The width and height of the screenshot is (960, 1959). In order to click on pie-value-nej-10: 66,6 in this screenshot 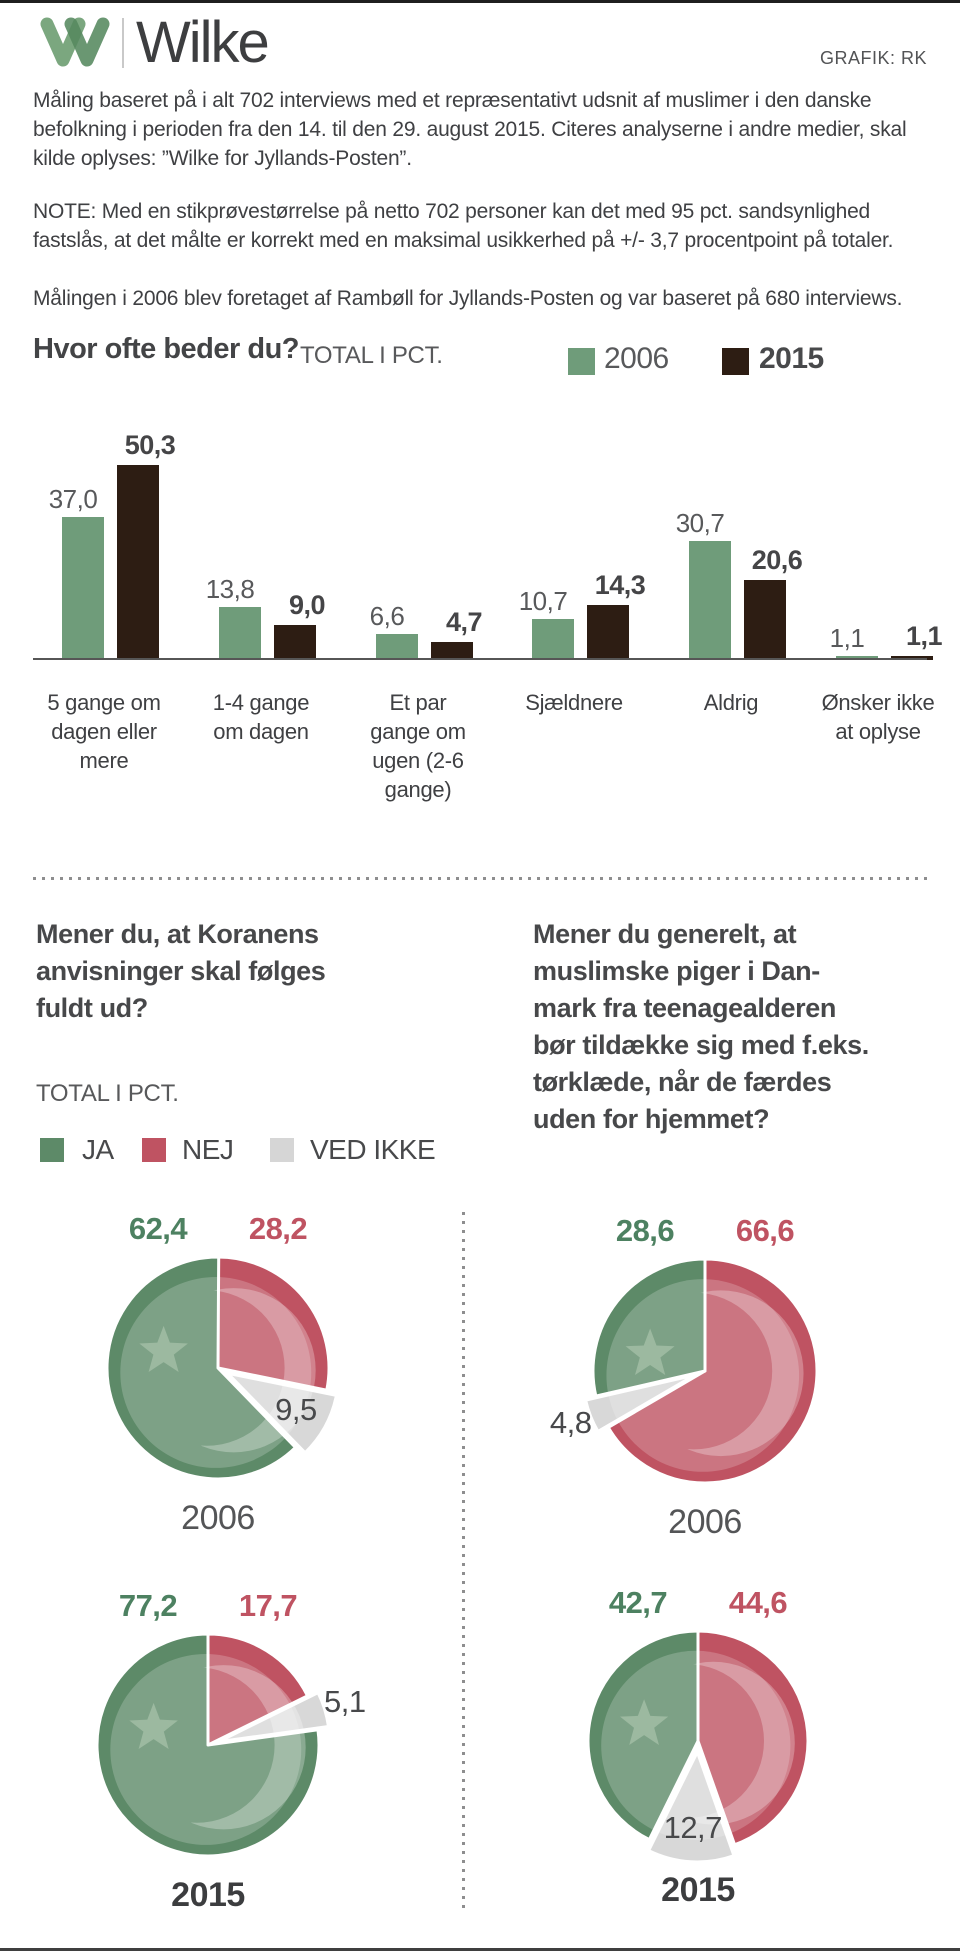, I will do `click(765, 1230)`.